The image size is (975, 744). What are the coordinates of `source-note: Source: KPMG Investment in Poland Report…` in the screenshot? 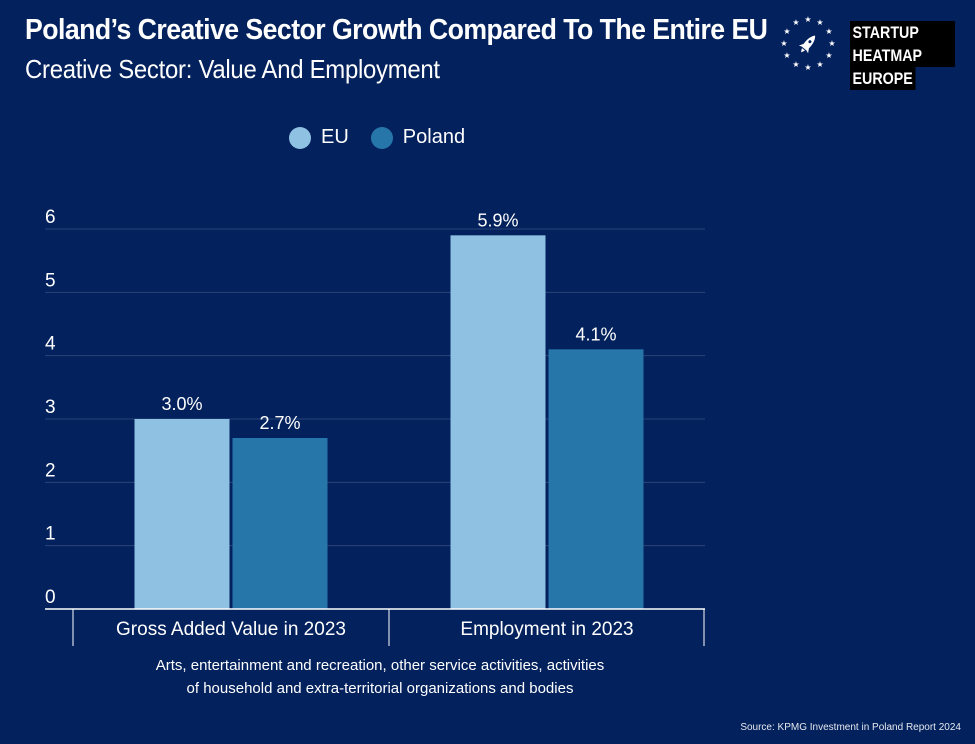 It's located at (850, 727).